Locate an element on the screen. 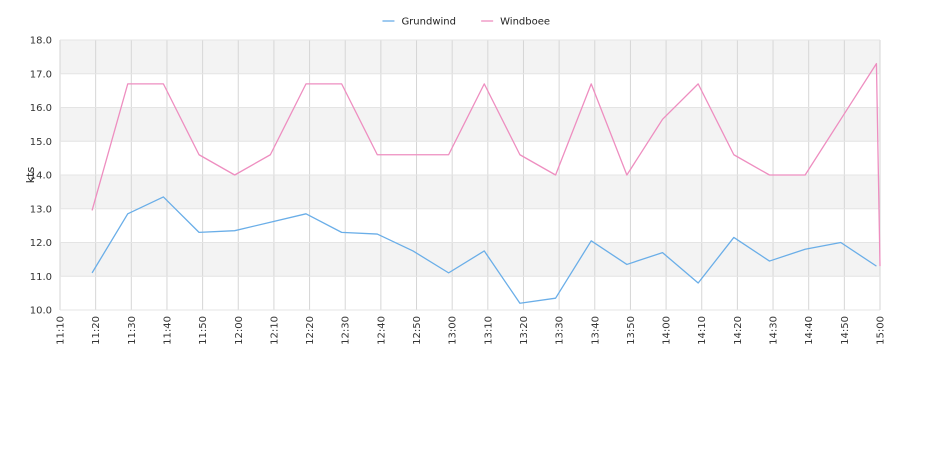  y-tick-label: 13.0 is located at coordinates (41, 209).